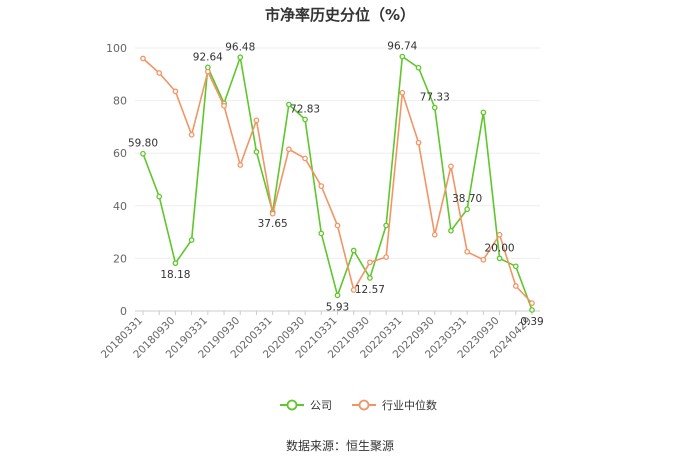  I want to click on data-label: 38.70, so click(467, 199).